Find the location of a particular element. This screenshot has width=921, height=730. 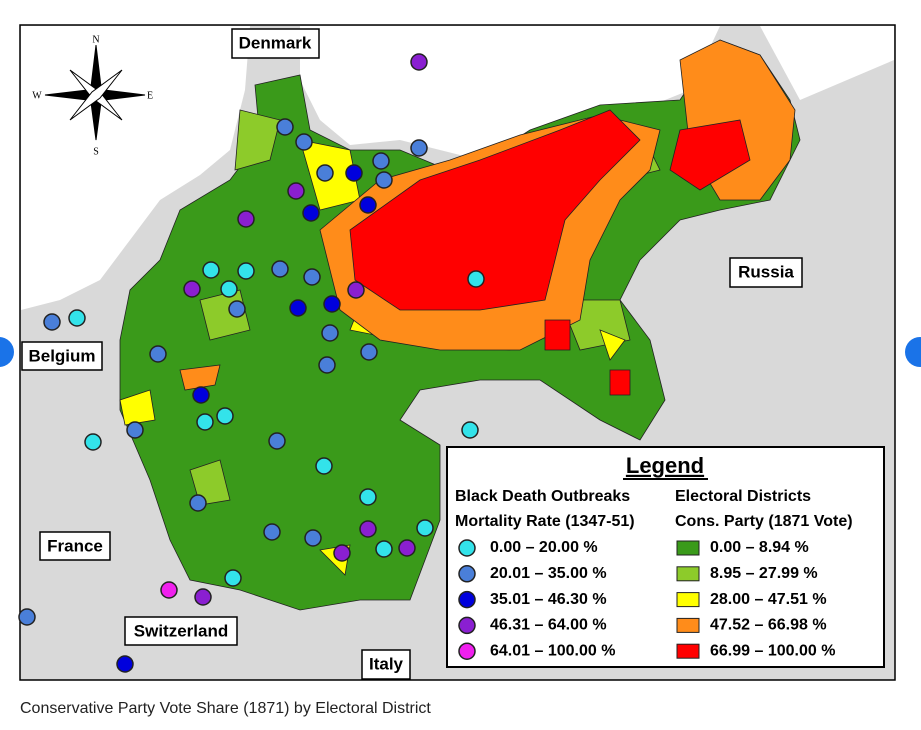

legend-subheading: Cons. Party (1871 Vote) is located at coordinates (764, 521).